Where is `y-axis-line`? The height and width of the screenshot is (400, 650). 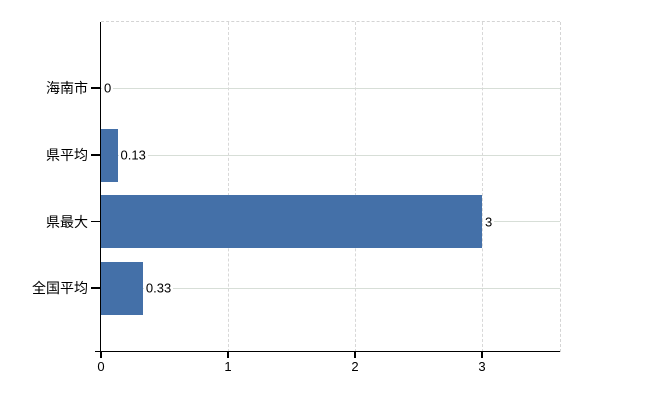
y-axis-line is located at coordinates (100, 190).